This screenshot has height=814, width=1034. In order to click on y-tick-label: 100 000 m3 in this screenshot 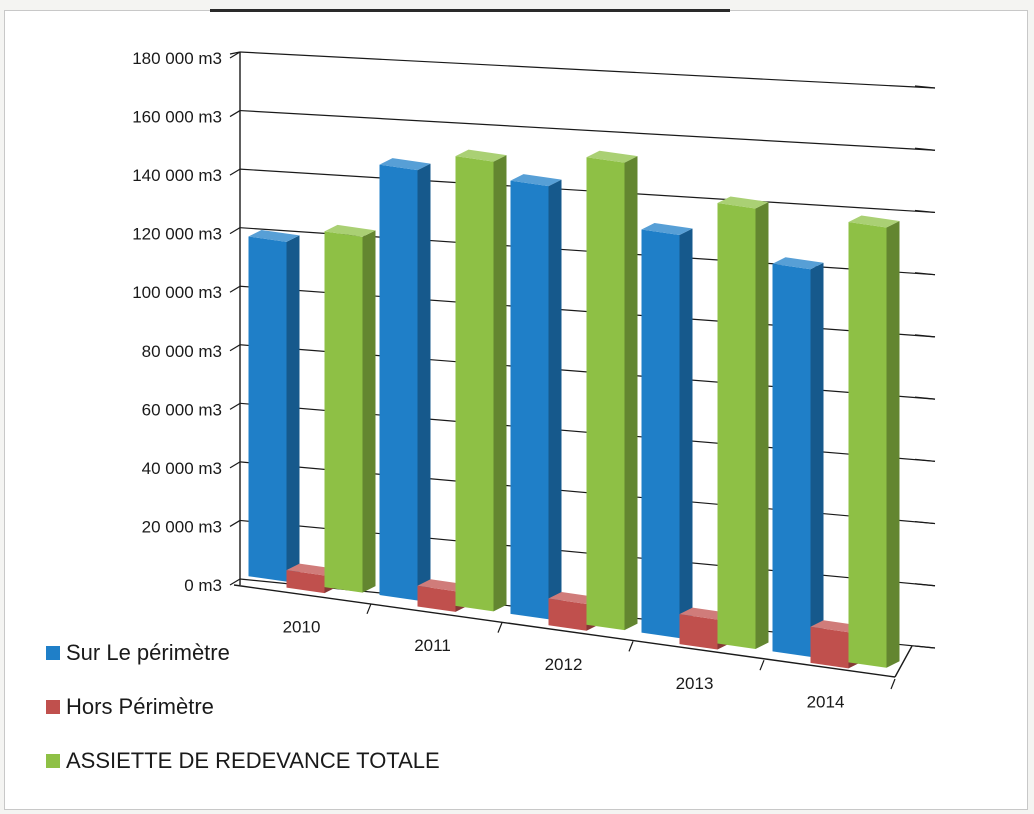, I will do `click(177, 292)`.